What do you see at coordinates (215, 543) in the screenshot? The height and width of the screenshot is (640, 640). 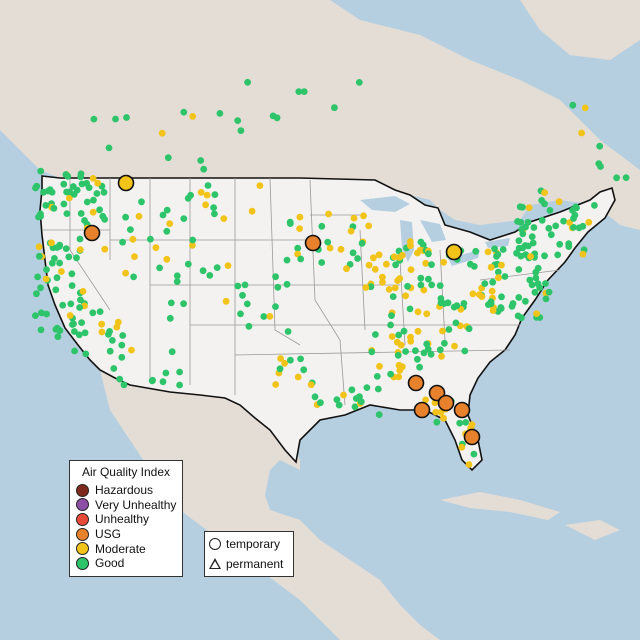 I see `circle-icon` at bounding box center [215, 543].